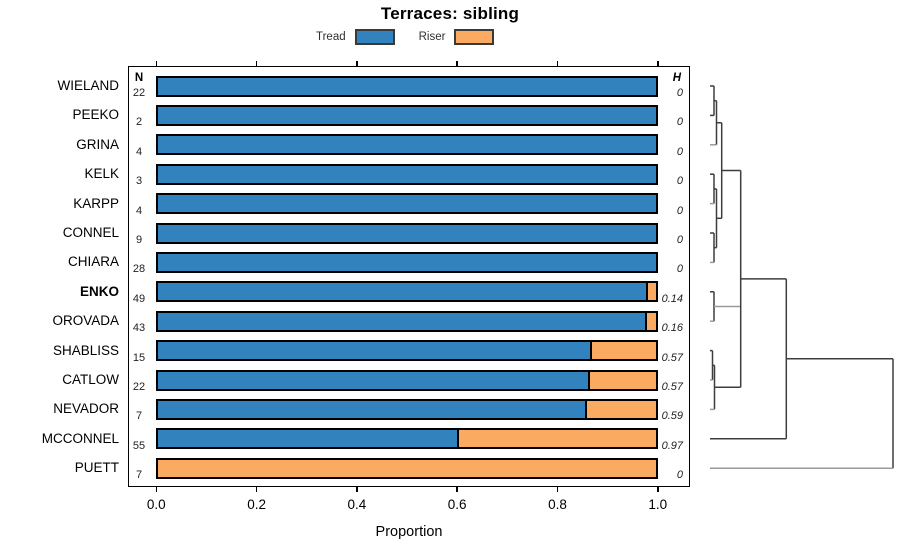  I want to click on bar-karpp, so click(407, 204).